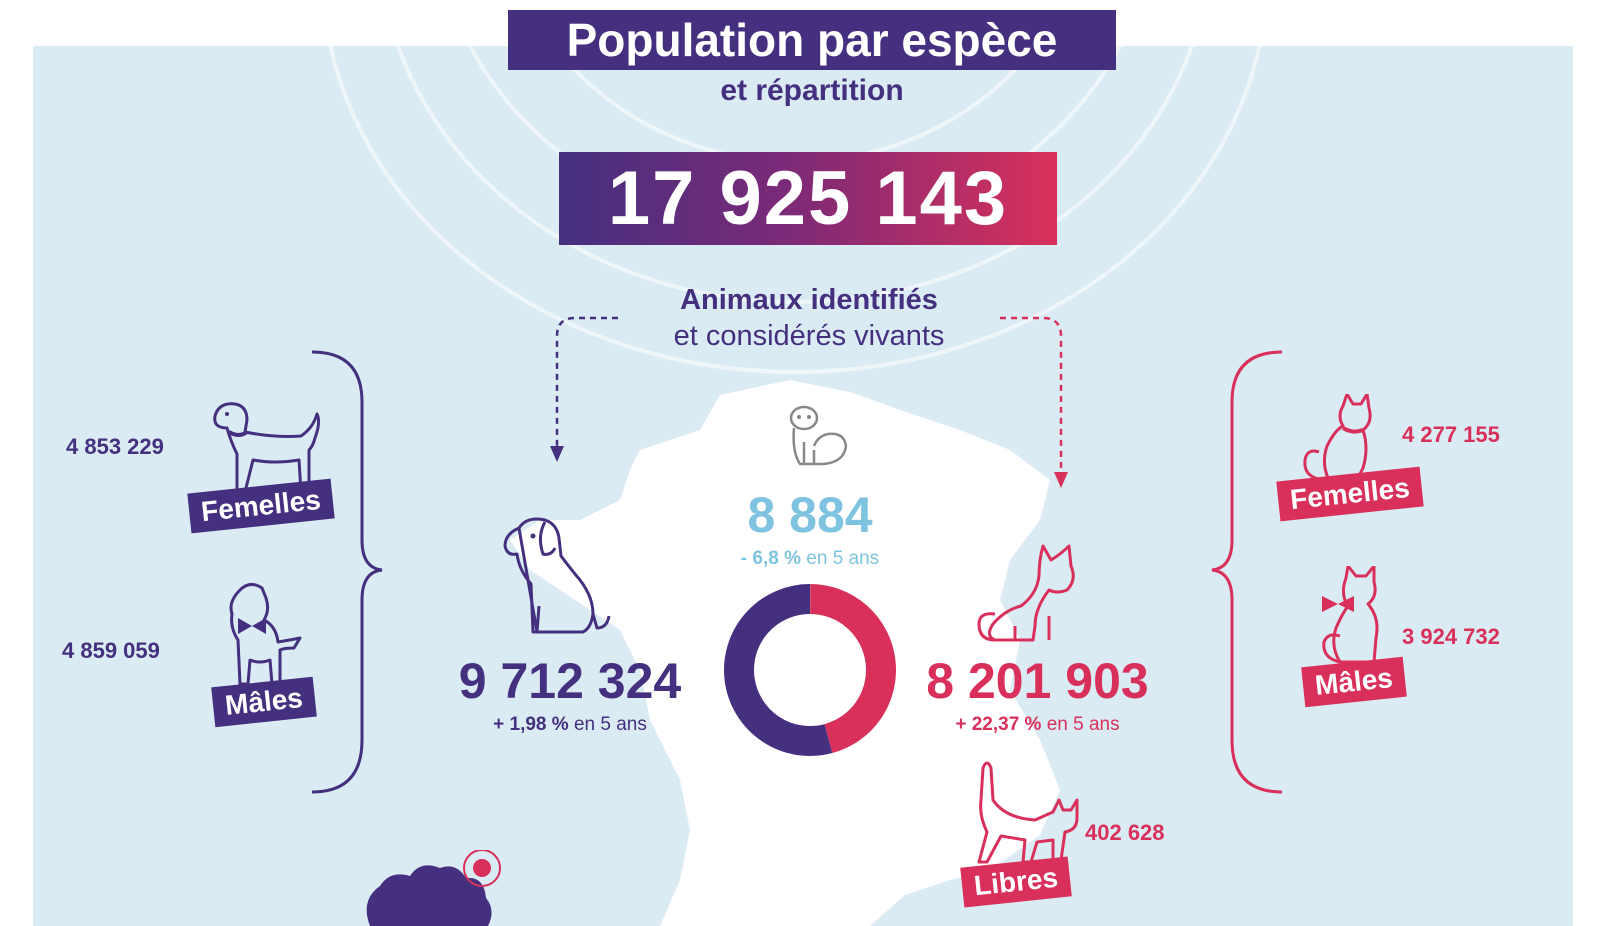  I want to click on dog-change: + 1,98 % en 5 ans, so click(570, 725).